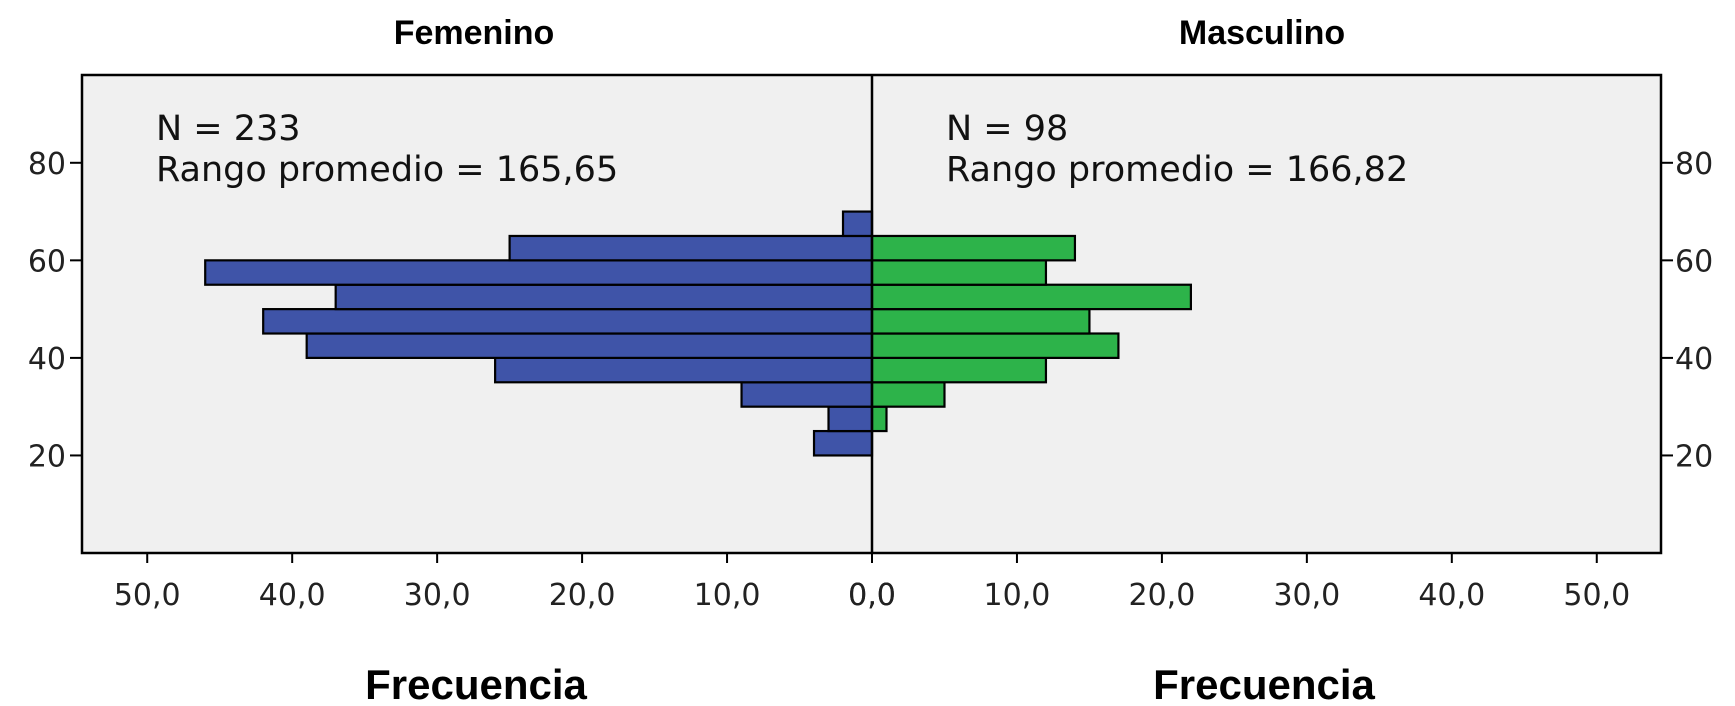 Image resolution: width=1735 pixels, height=706 pixels. Describe the element at coordinates (1694, 164) in the screenshot. I see `y-tick-label-right-80: 80` at that location.